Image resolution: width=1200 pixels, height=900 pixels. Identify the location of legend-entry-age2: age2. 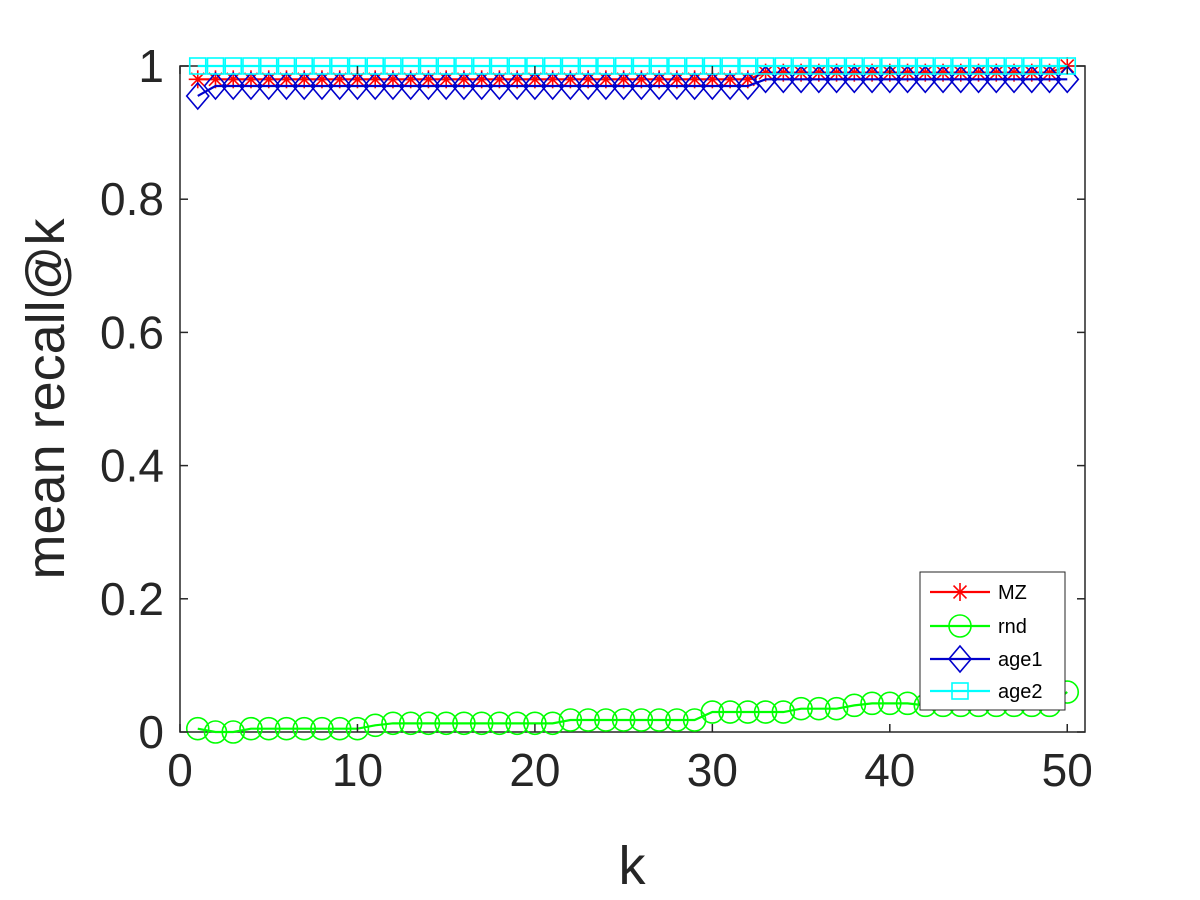
(986, 692).